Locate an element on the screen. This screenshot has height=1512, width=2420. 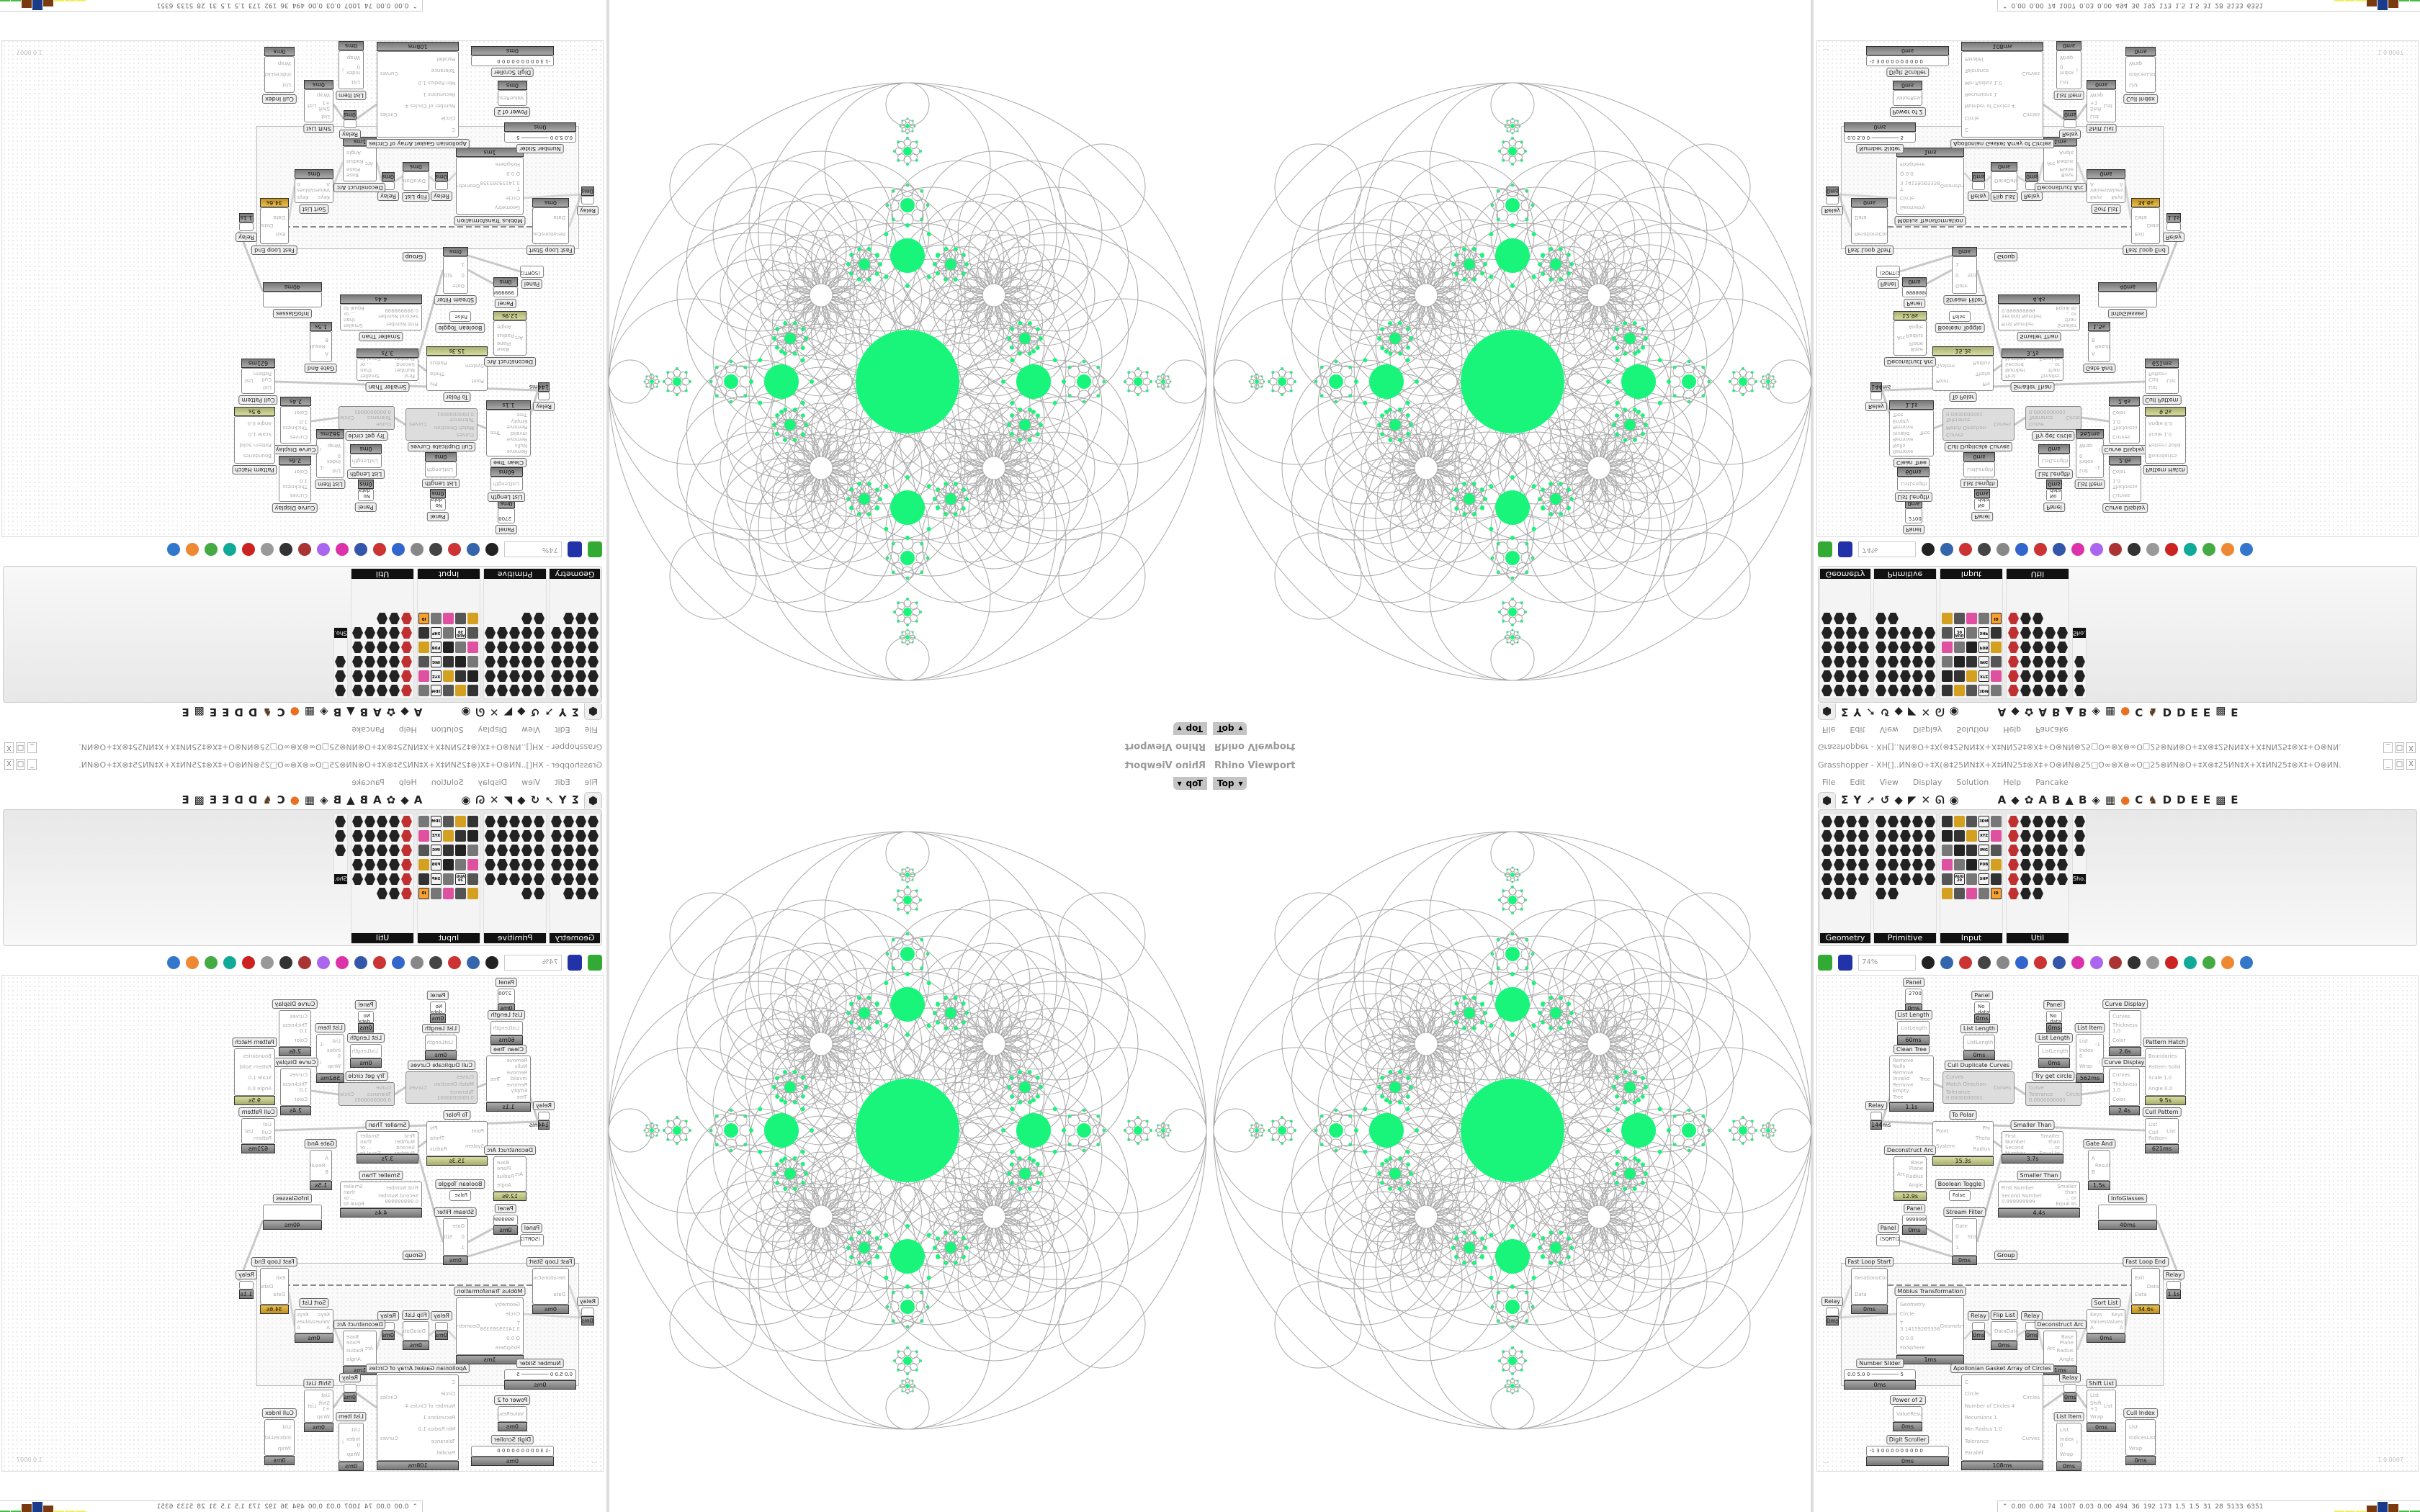
input-port: Scale 1.0 is located at coordinates (260, 434).